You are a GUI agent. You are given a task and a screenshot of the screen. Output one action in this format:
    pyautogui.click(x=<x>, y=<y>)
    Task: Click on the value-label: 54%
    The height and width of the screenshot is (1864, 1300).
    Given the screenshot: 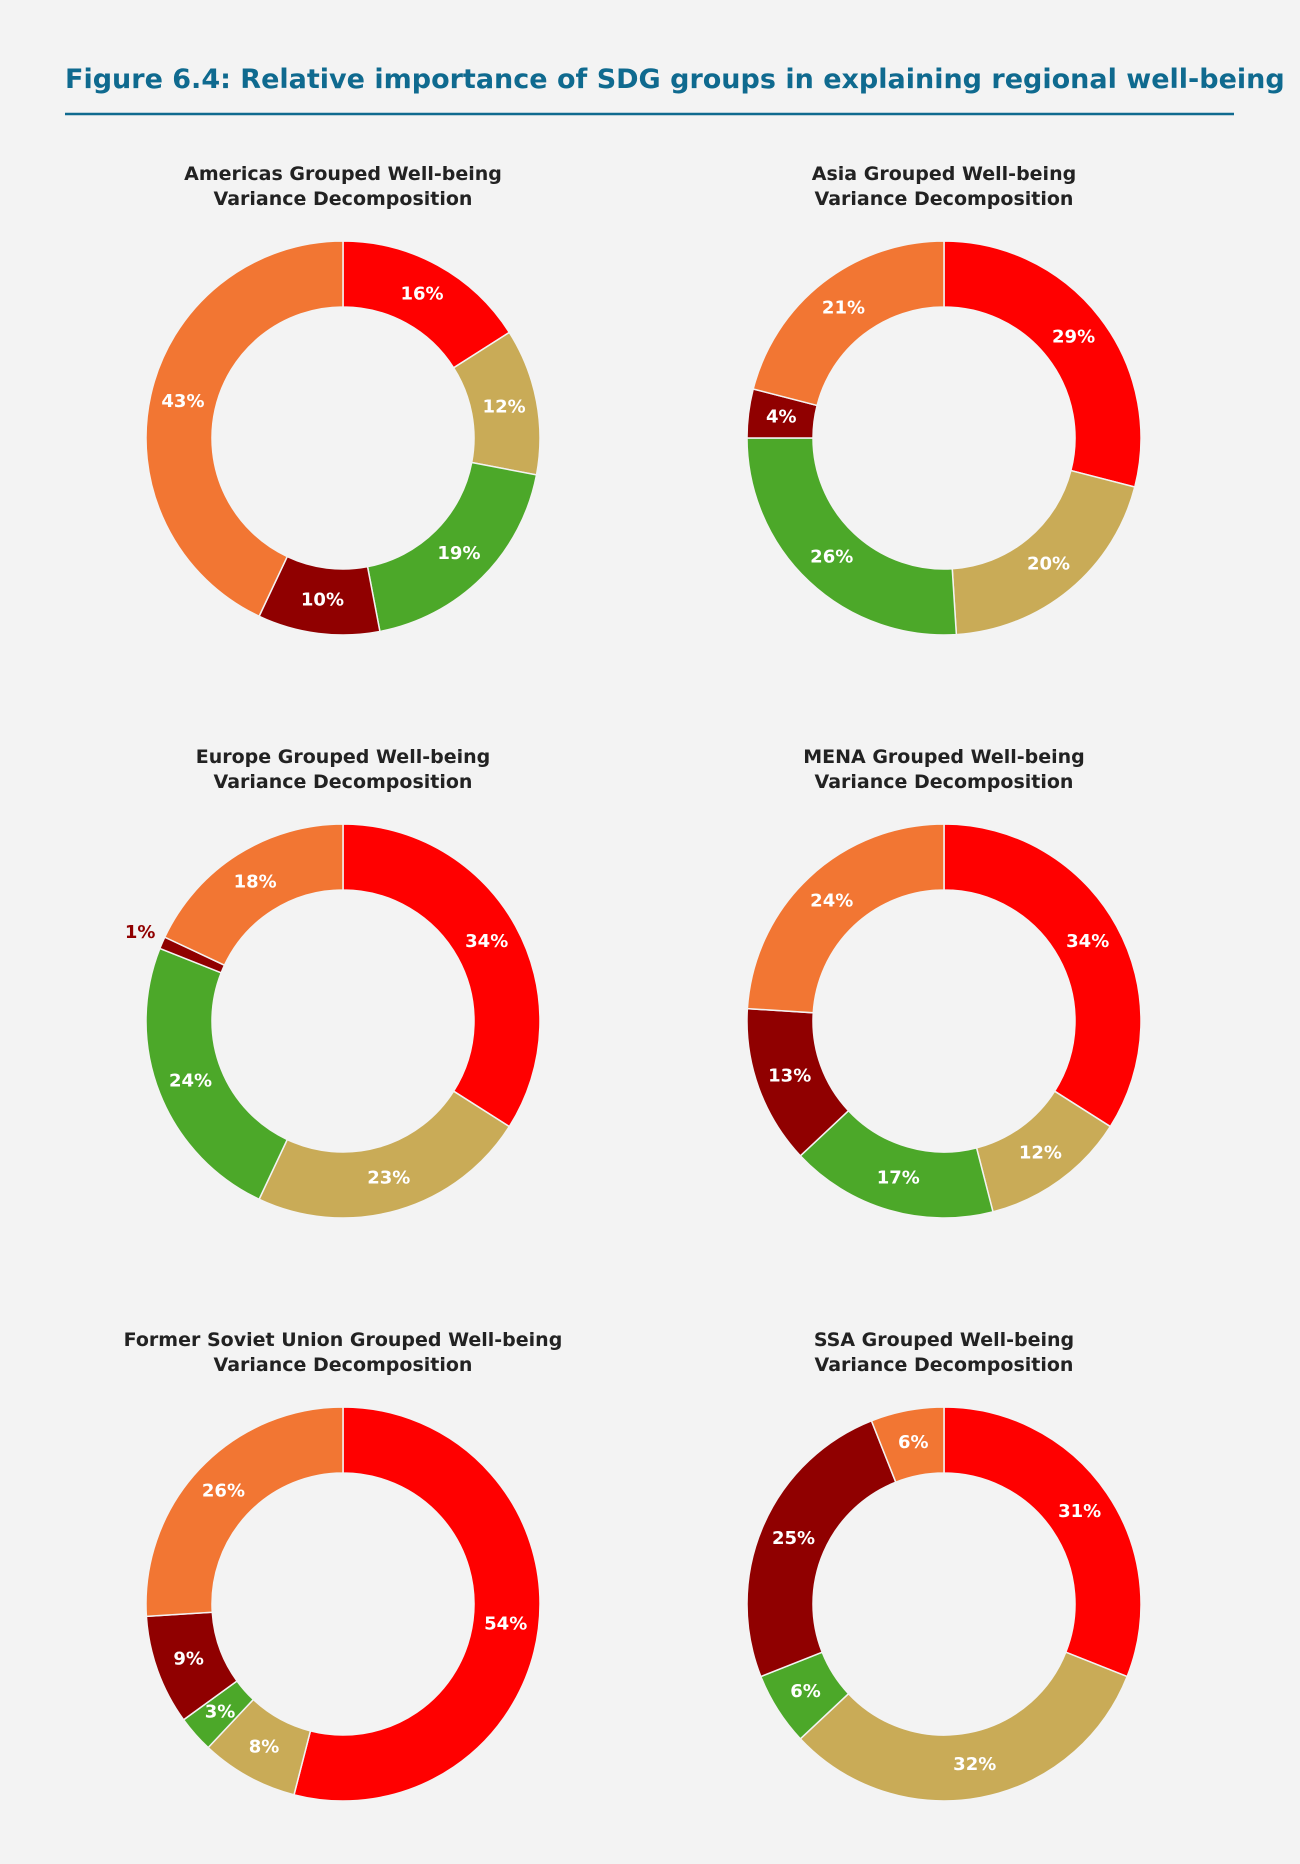 What is the action you would take?
    pyautogui.click(x=505, y=1624)
    